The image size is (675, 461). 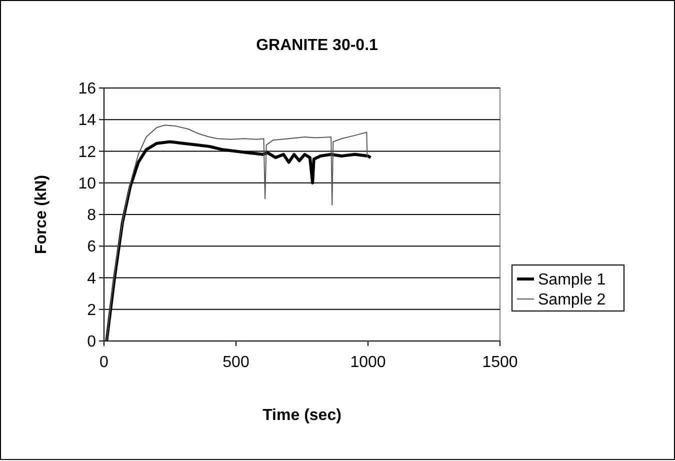 I want to click on y-tick-label: 2, so click(x=91, y=310).